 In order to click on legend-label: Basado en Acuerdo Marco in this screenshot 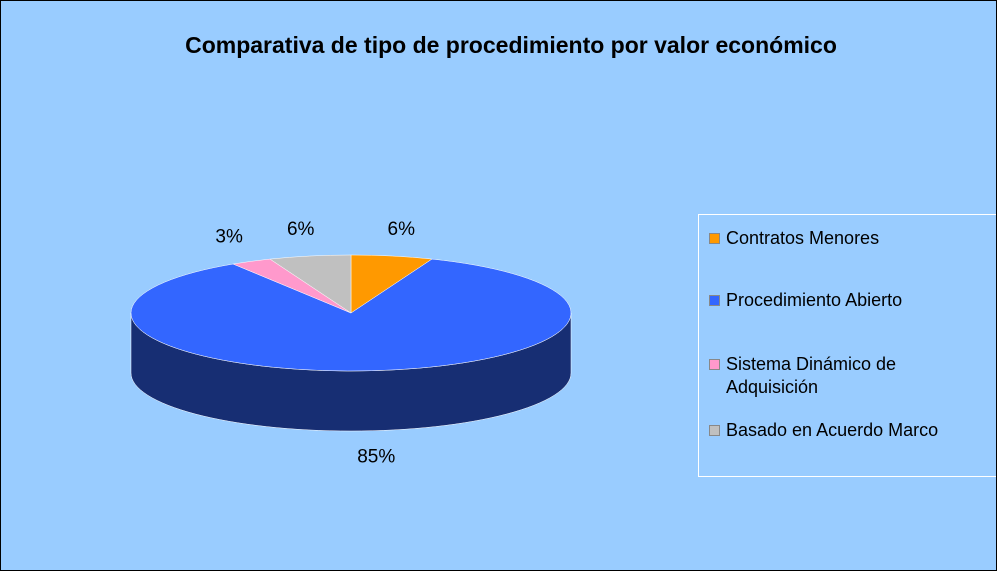, I will do `click(832, 430)`.